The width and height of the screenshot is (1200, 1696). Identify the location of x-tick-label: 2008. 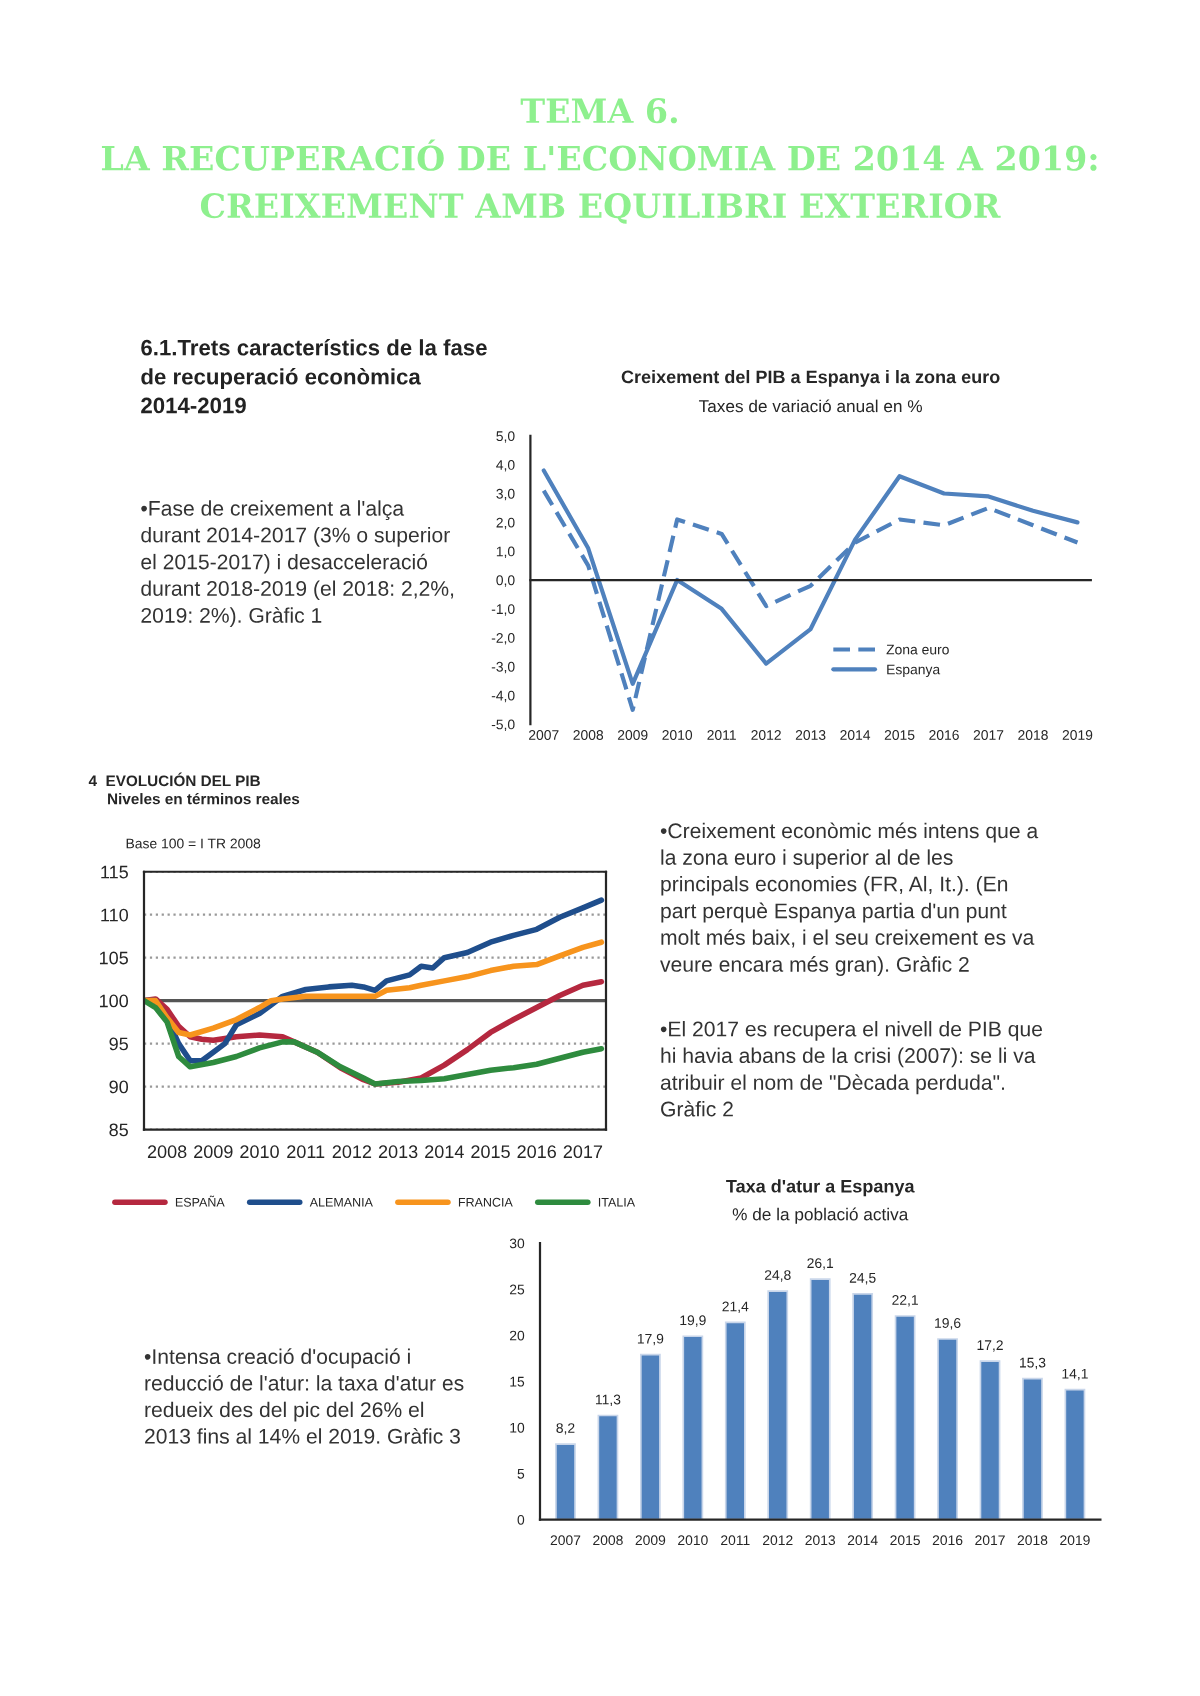
(167, 1152).